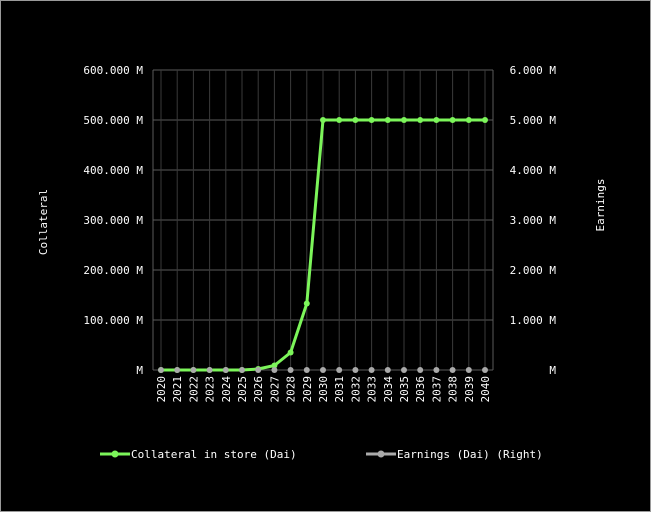  What do you see at coordinates (533, 270) in the screenshot?
I see `y-tick-label-right: 2.000 M` at bounding box center [533, 270].